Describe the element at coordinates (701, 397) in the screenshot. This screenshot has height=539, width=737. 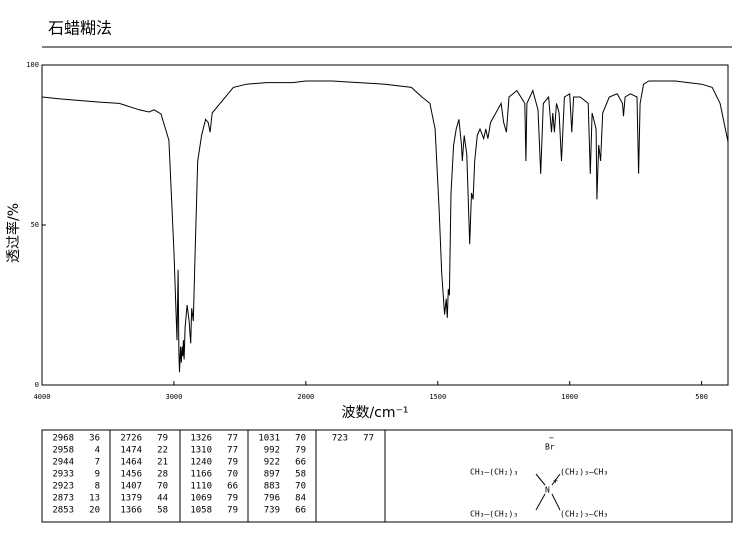
I see `x-tick-label: 500` at that location.